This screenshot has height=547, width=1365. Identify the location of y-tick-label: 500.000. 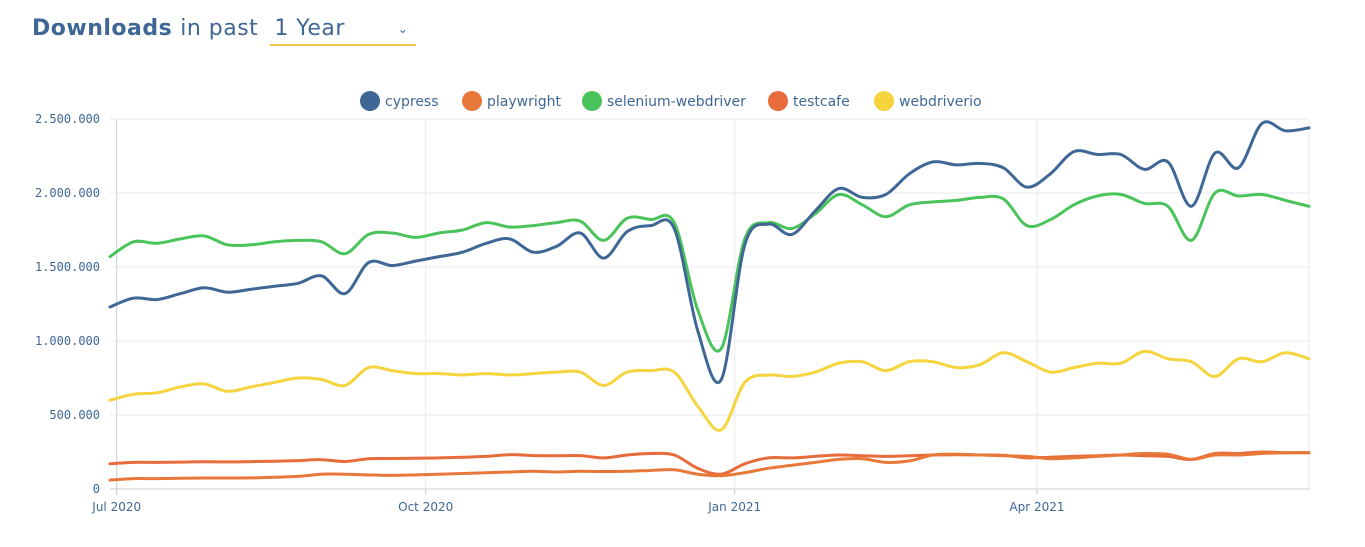
(74, 415).